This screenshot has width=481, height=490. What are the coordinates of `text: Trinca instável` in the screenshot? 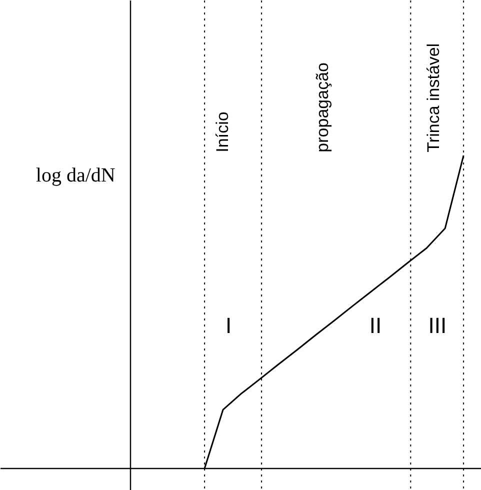 It's located at (434, 97).